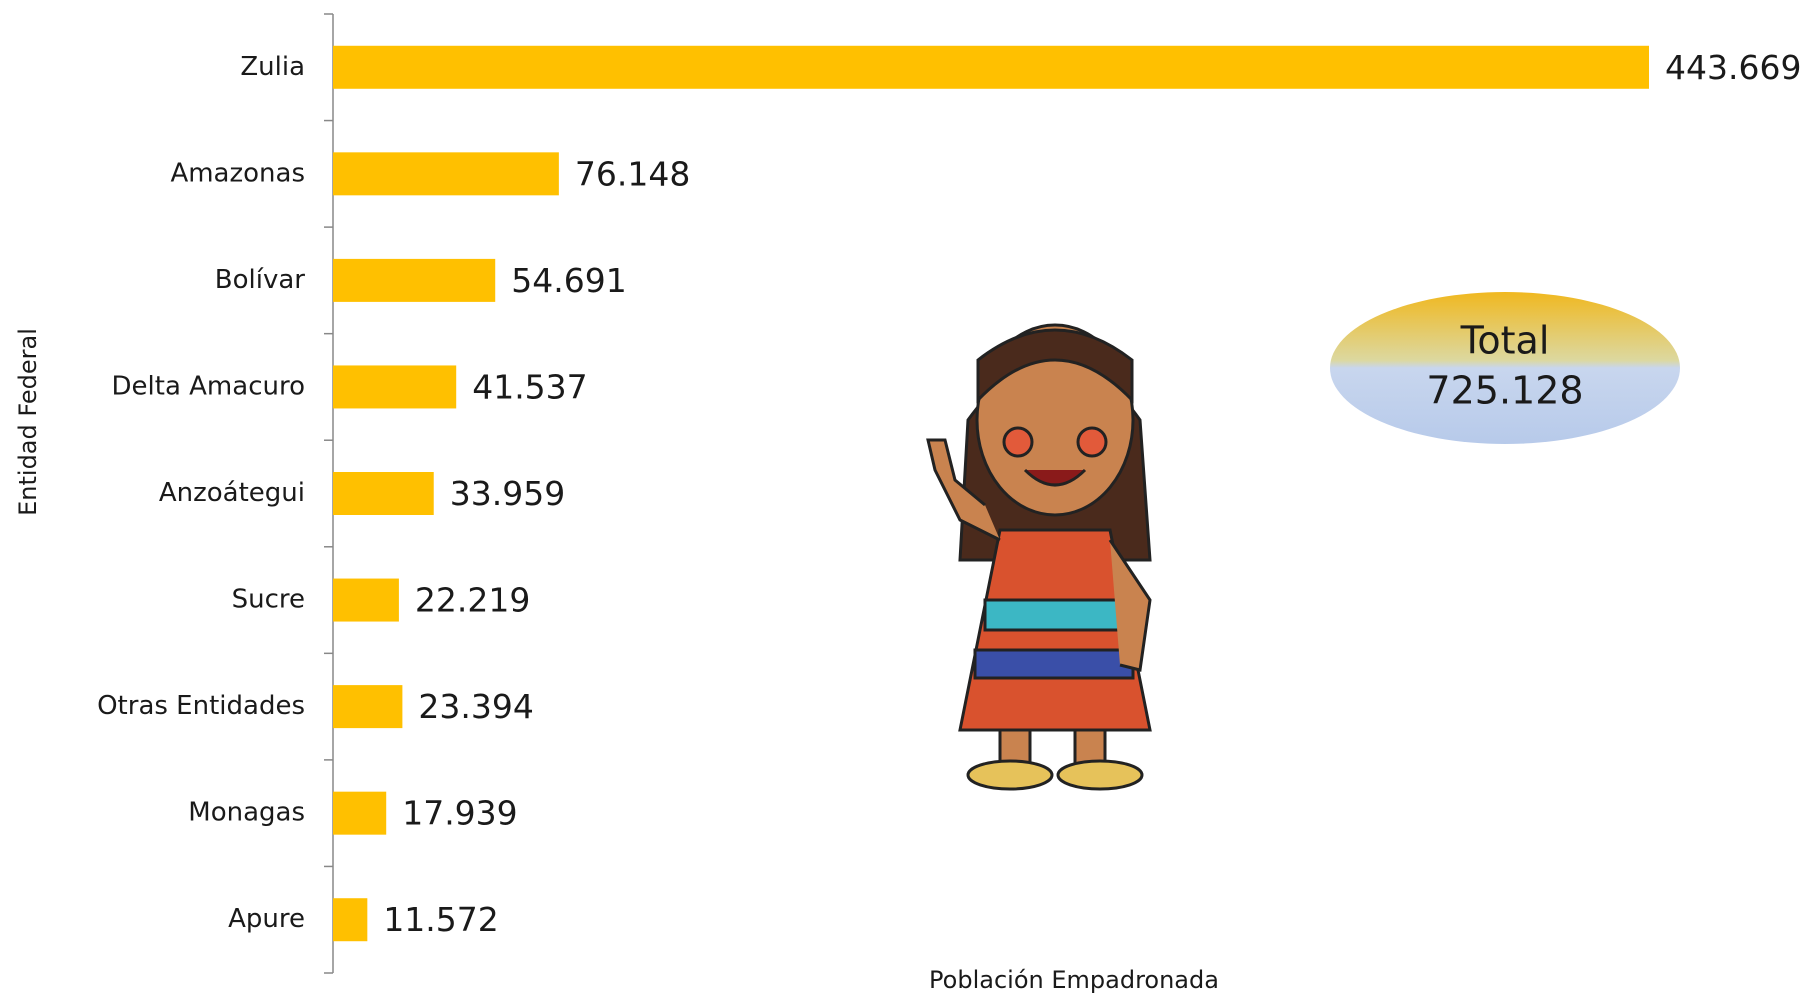  I want to click on x-axis-title: Población Empadronada, so click(1074, 980).